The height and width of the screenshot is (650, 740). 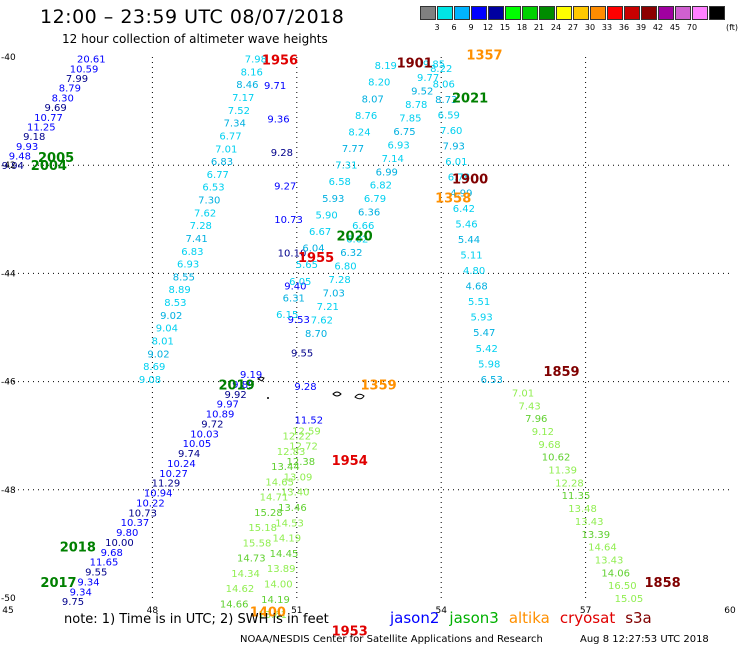 What do you see at coordinates (303, 447) in the screenshot?
I see `swh-value: 12.72` at bounding box center [303, 447].